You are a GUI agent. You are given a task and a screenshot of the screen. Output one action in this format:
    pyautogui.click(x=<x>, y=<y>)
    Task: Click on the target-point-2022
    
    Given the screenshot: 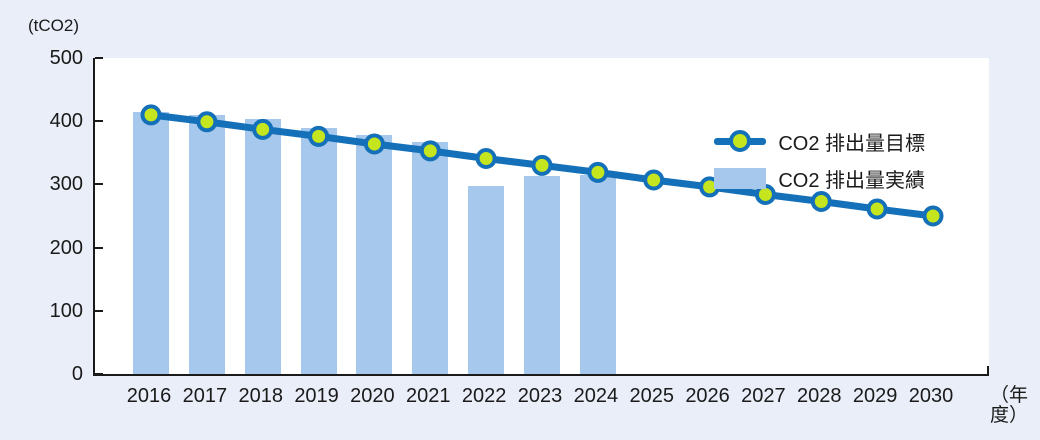 What is the action you would take?
    pyautogui.click(x=486, y=158)
    